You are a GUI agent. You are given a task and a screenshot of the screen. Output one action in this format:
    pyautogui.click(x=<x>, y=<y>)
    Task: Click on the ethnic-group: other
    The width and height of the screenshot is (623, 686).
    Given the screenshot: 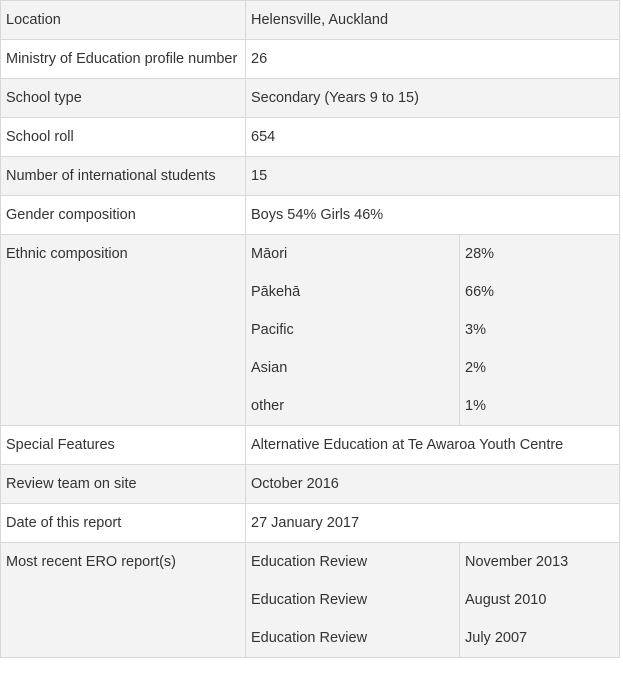 What is the action you would take?
    pyautogui.click(x=353, y=406)
    